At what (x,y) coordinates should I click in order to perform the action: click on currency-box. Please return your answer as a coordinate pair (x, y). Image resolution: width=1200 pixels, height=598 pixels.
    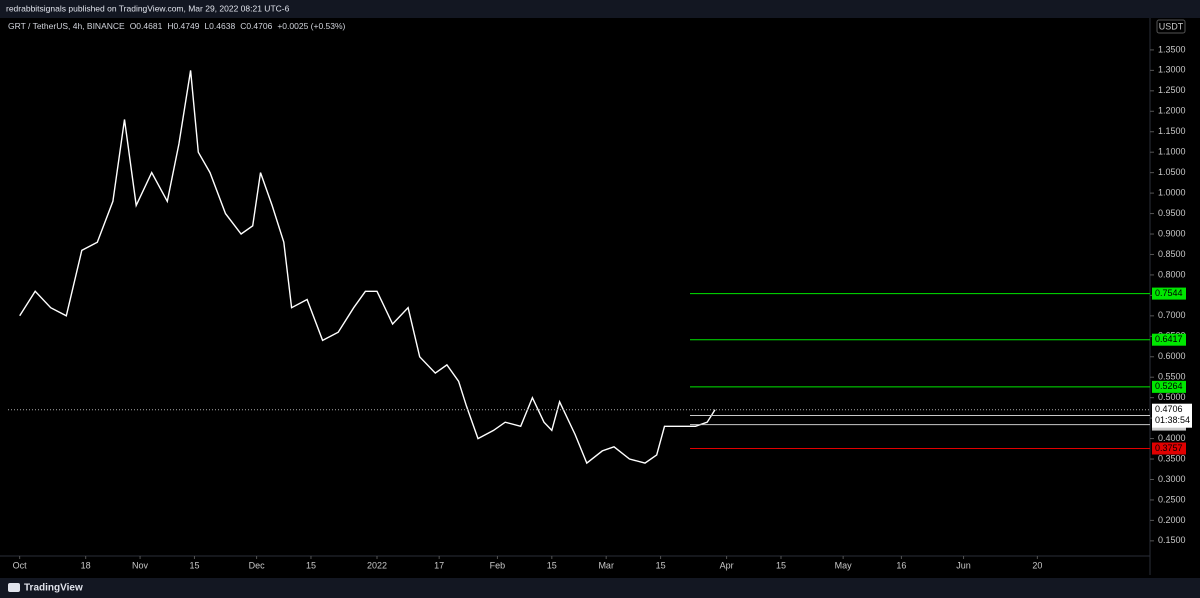
    Looking at the image, I should click on (1171, 26).